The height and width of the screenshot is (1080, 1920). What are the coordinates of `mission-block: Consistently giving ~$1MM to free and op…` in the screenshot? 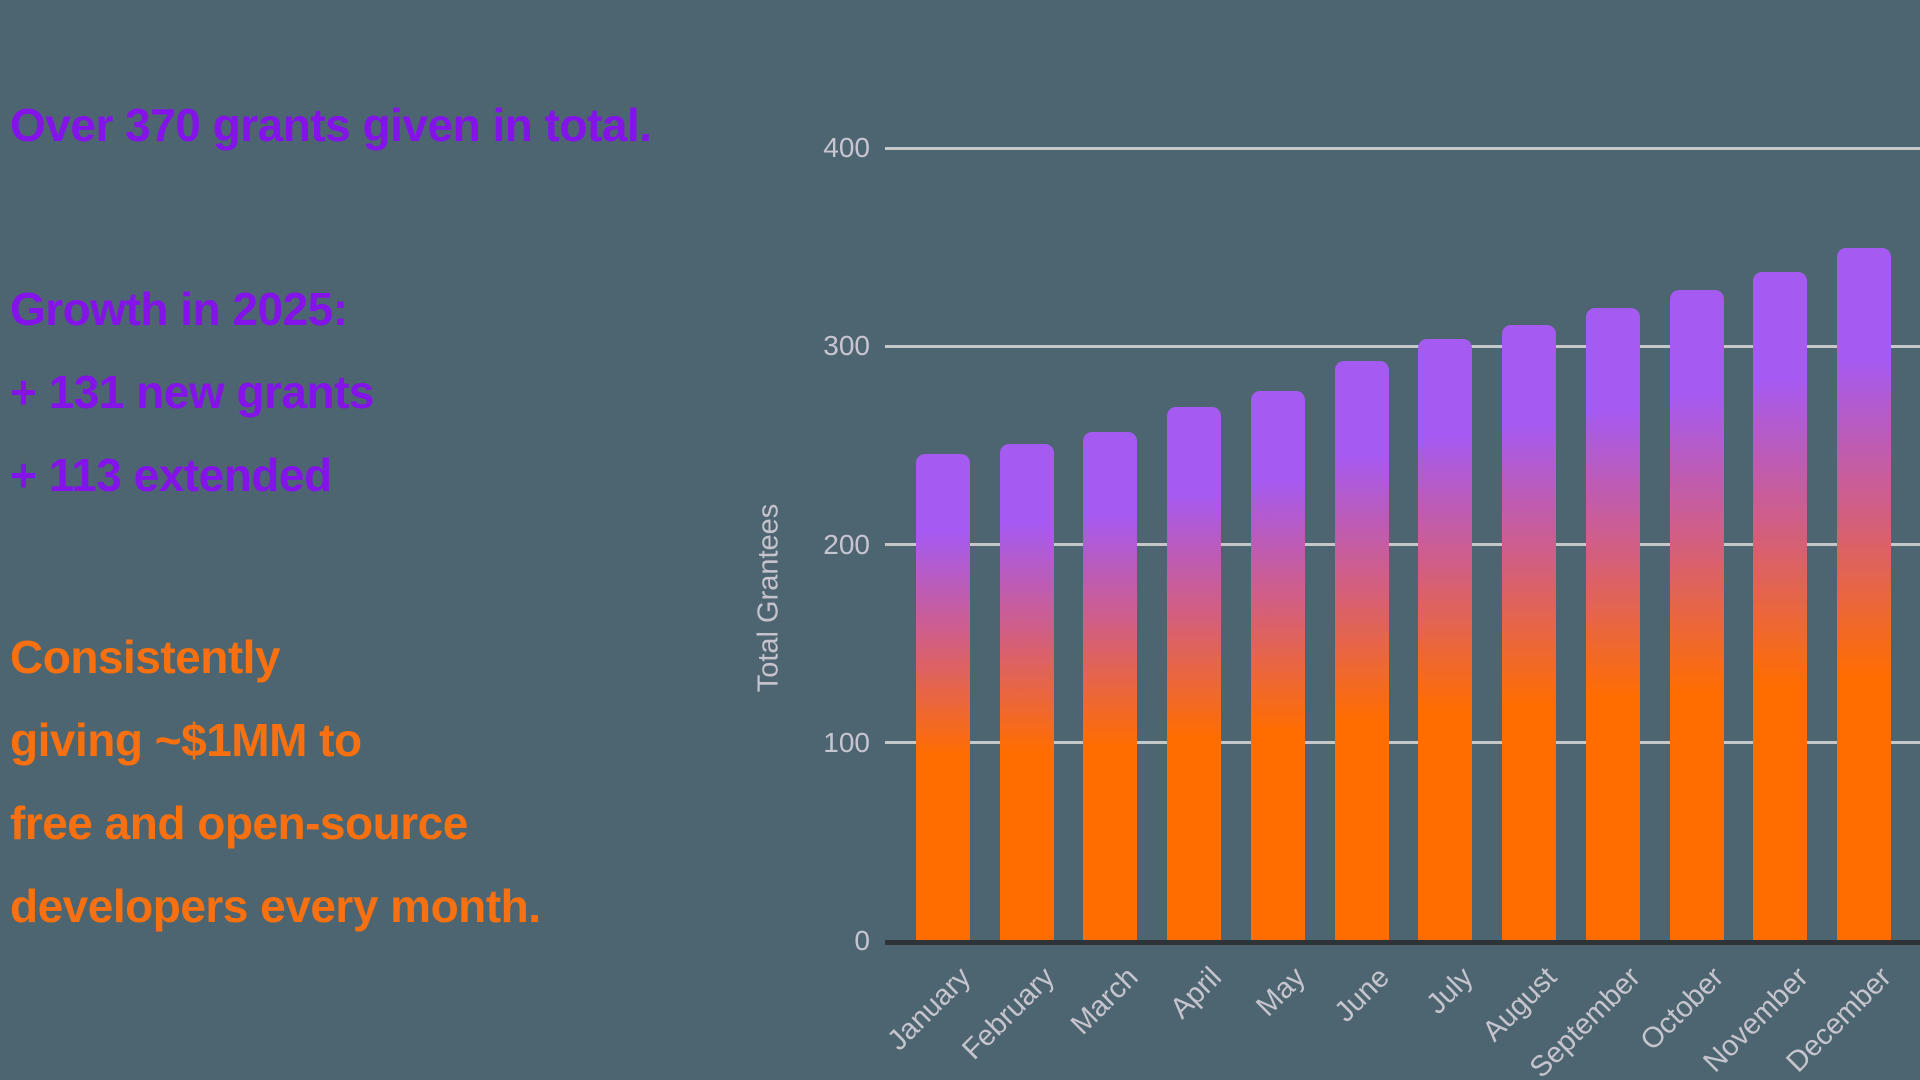 It's located at (275, 782).